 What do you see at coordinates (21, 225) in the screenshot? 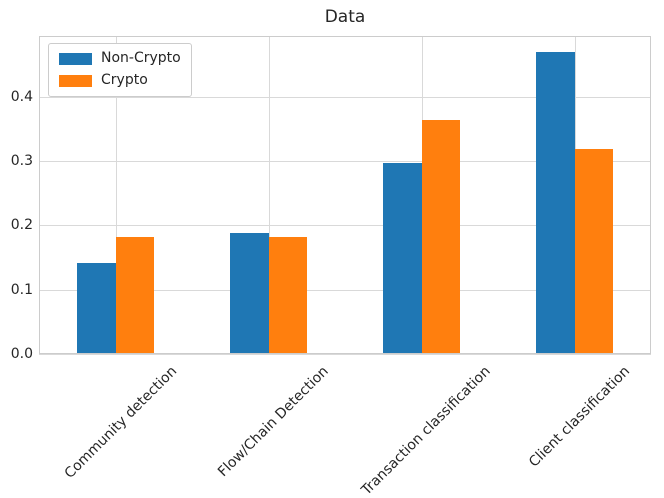
I see `y-tick-label: 0.2` at bounding box center [21, 225].